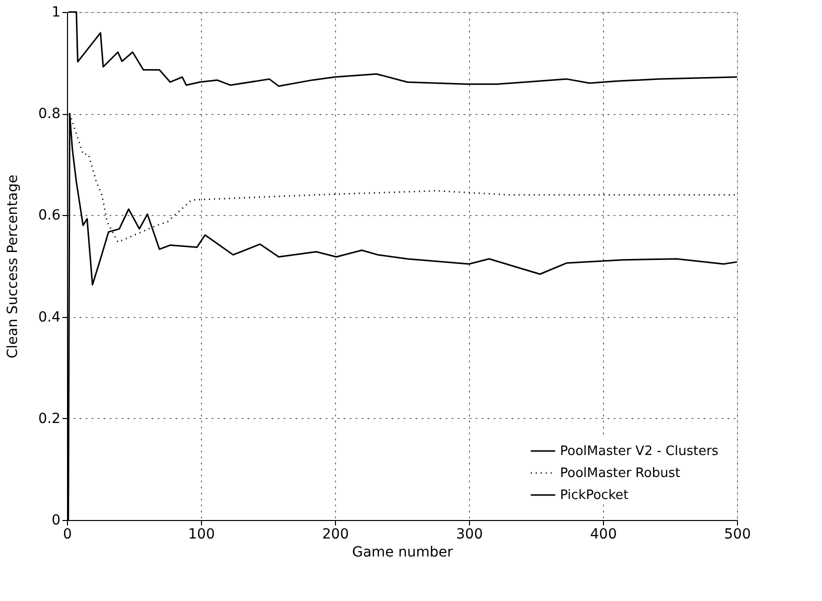 The width and height of the screenshot is (822, 601). I want to click on legend-label: PickPocket, so click(594, 495).